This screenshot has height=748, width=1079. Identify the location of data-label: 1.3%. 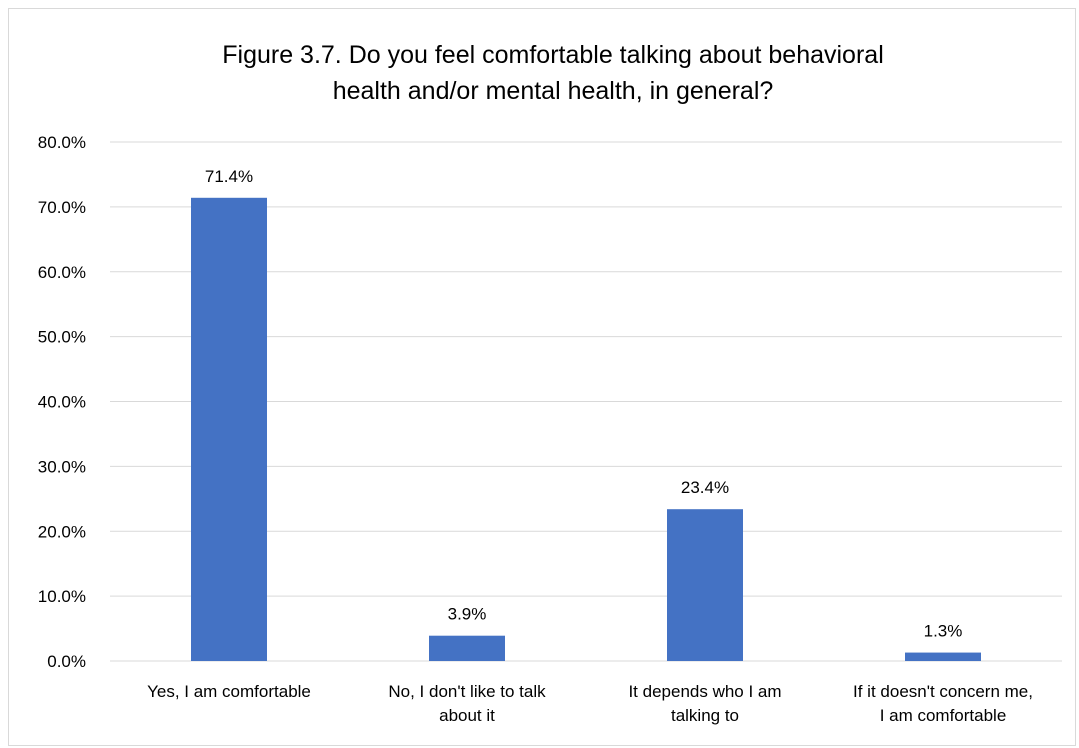
(943, 631).